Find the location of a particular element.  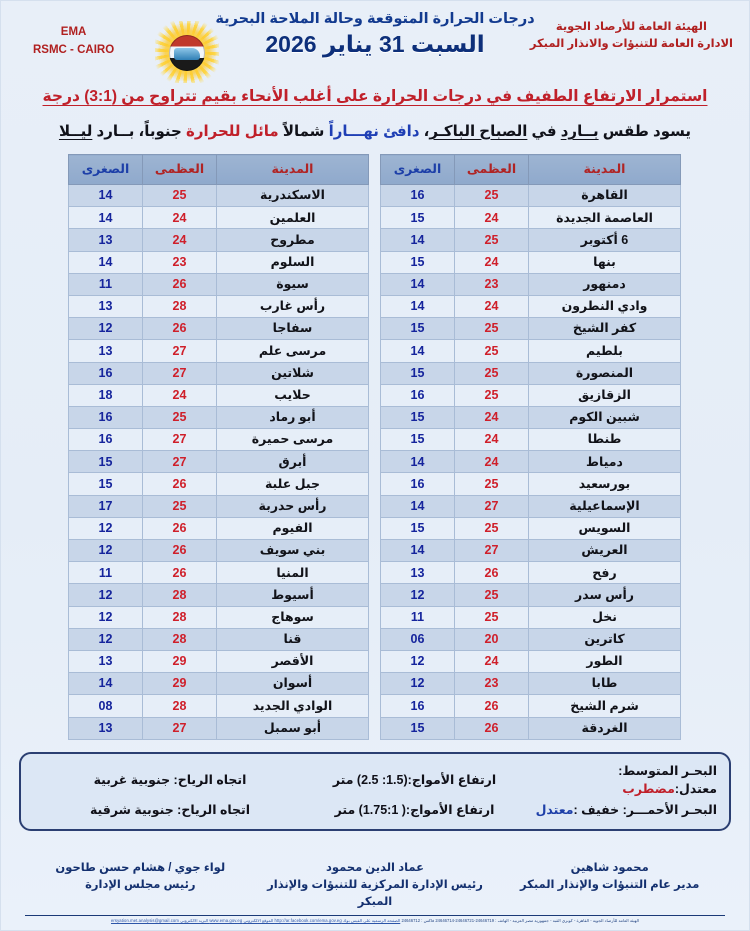

cell-city: مرسى علم is located at coordinates (292, 351).